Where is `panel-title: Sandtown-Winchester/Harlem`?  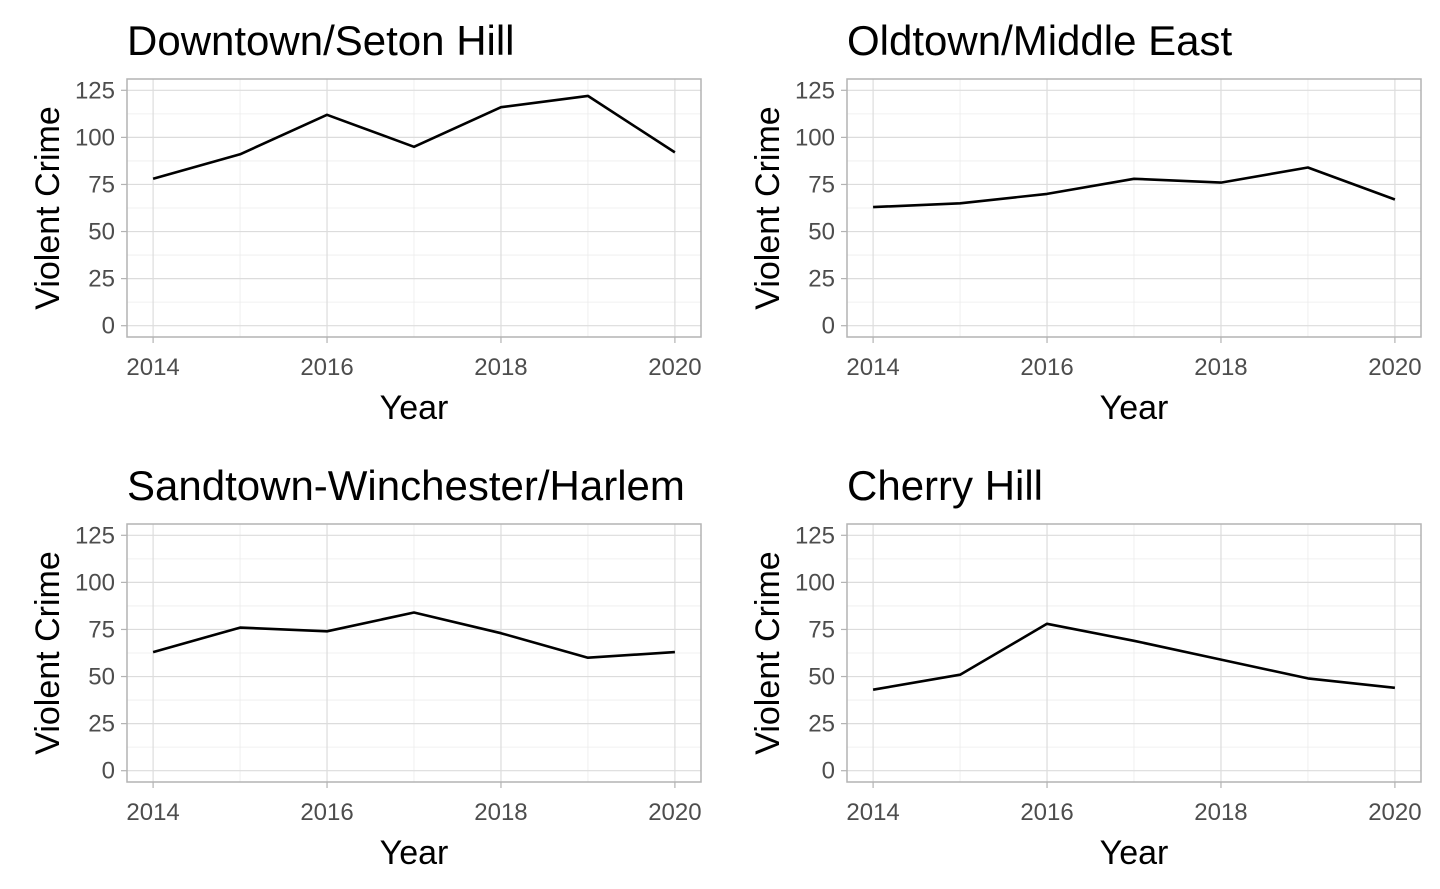
panel-title: Sandtown-Winchester/Harlem is located at coordinates (406, 485).